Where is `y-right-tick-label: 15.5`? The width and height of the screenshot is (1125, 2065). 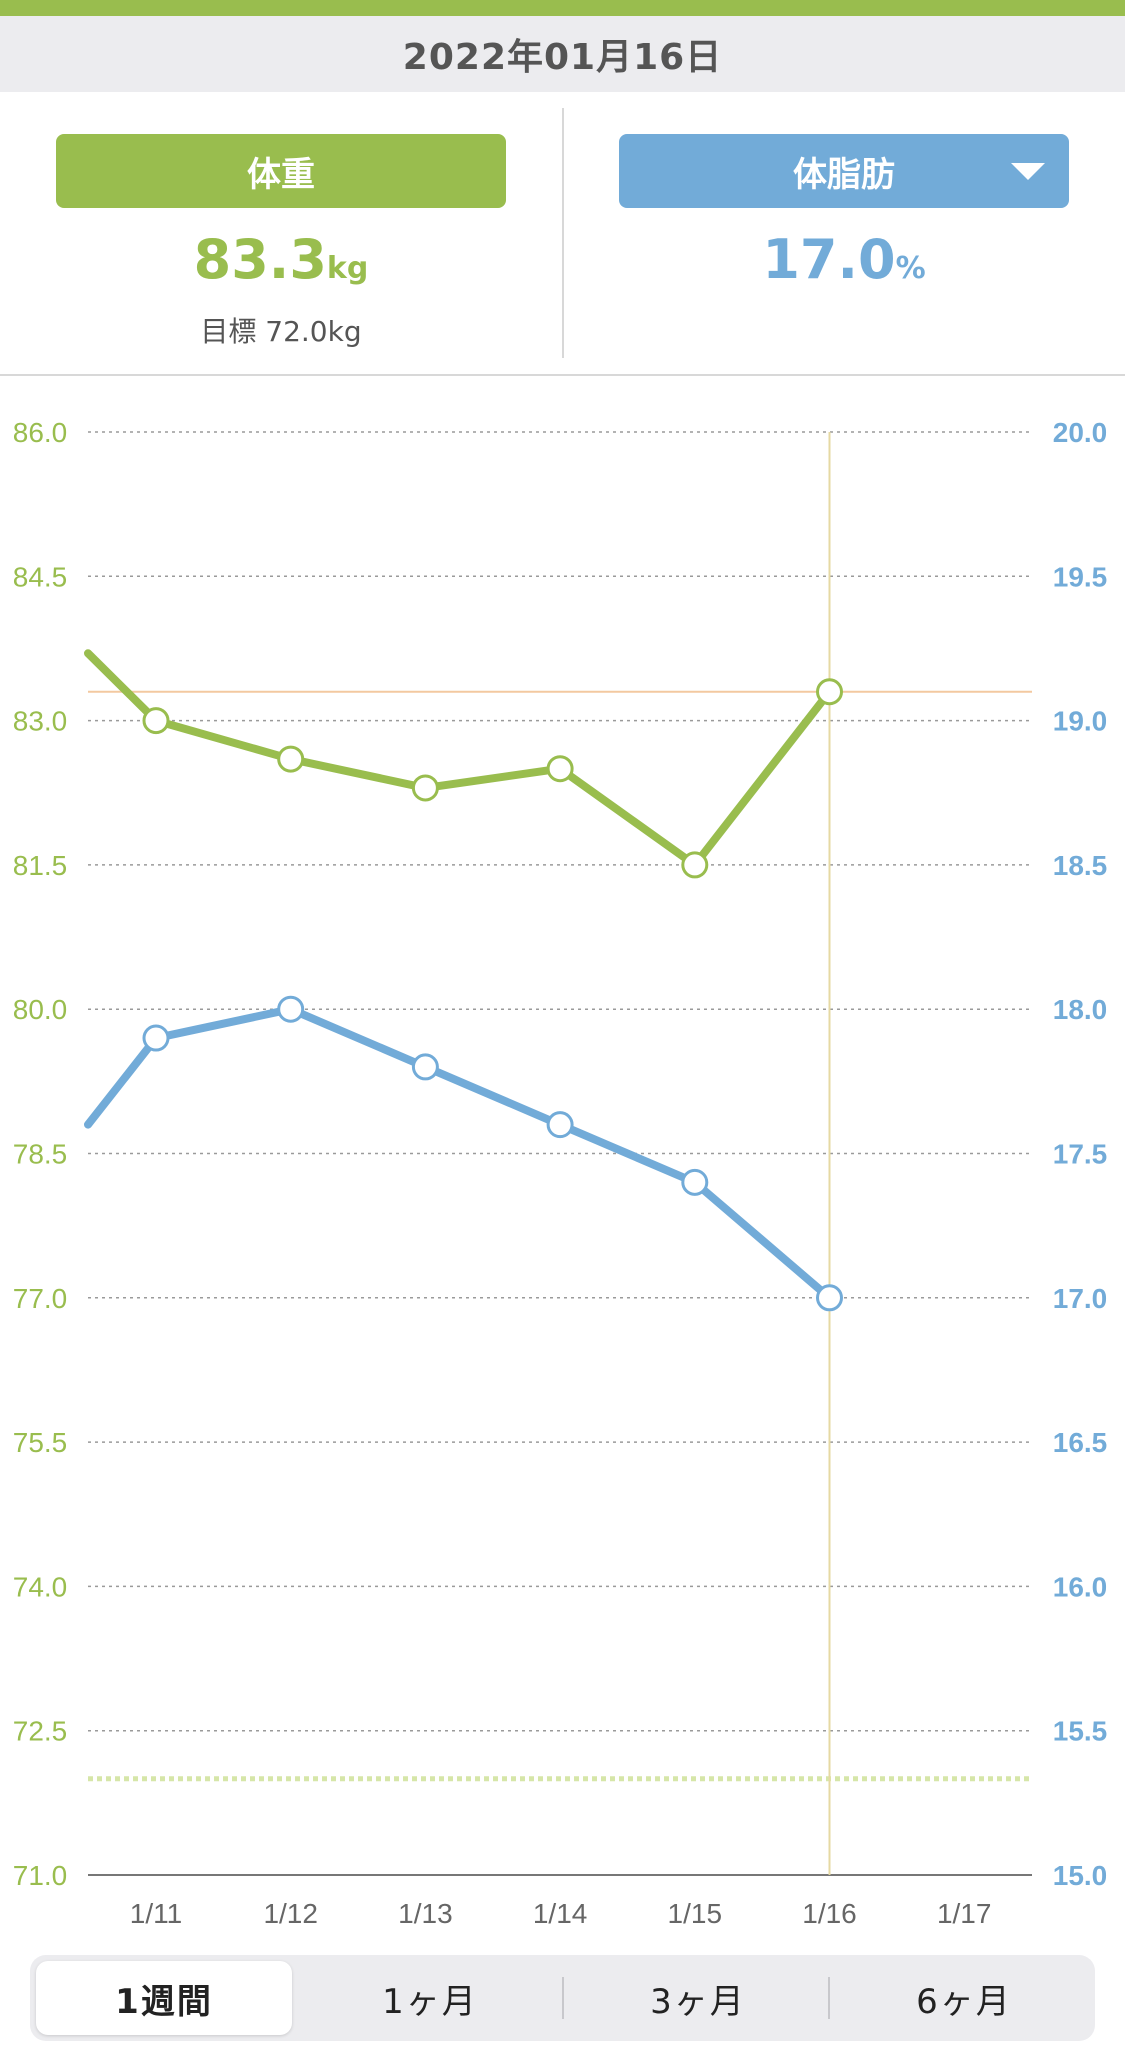
y-right-tick-label: 15.5 is located at coordinates (1080, 1731).